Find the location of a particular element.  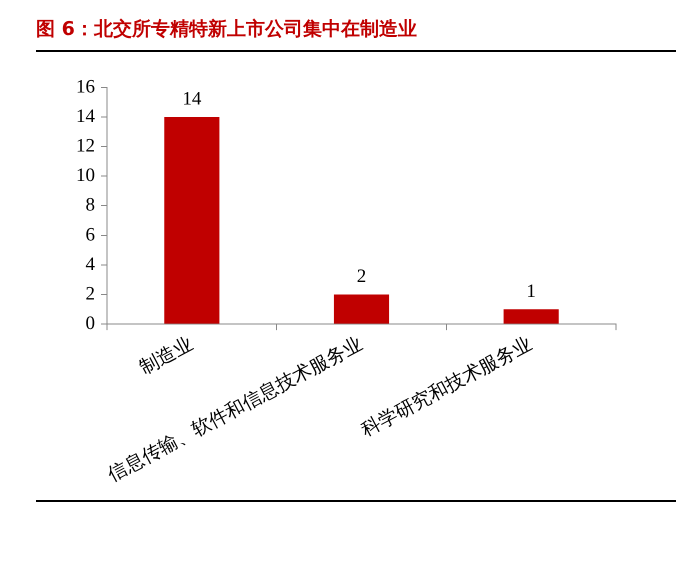

y-tick-label: 12 is located at coordinates (85, 146).